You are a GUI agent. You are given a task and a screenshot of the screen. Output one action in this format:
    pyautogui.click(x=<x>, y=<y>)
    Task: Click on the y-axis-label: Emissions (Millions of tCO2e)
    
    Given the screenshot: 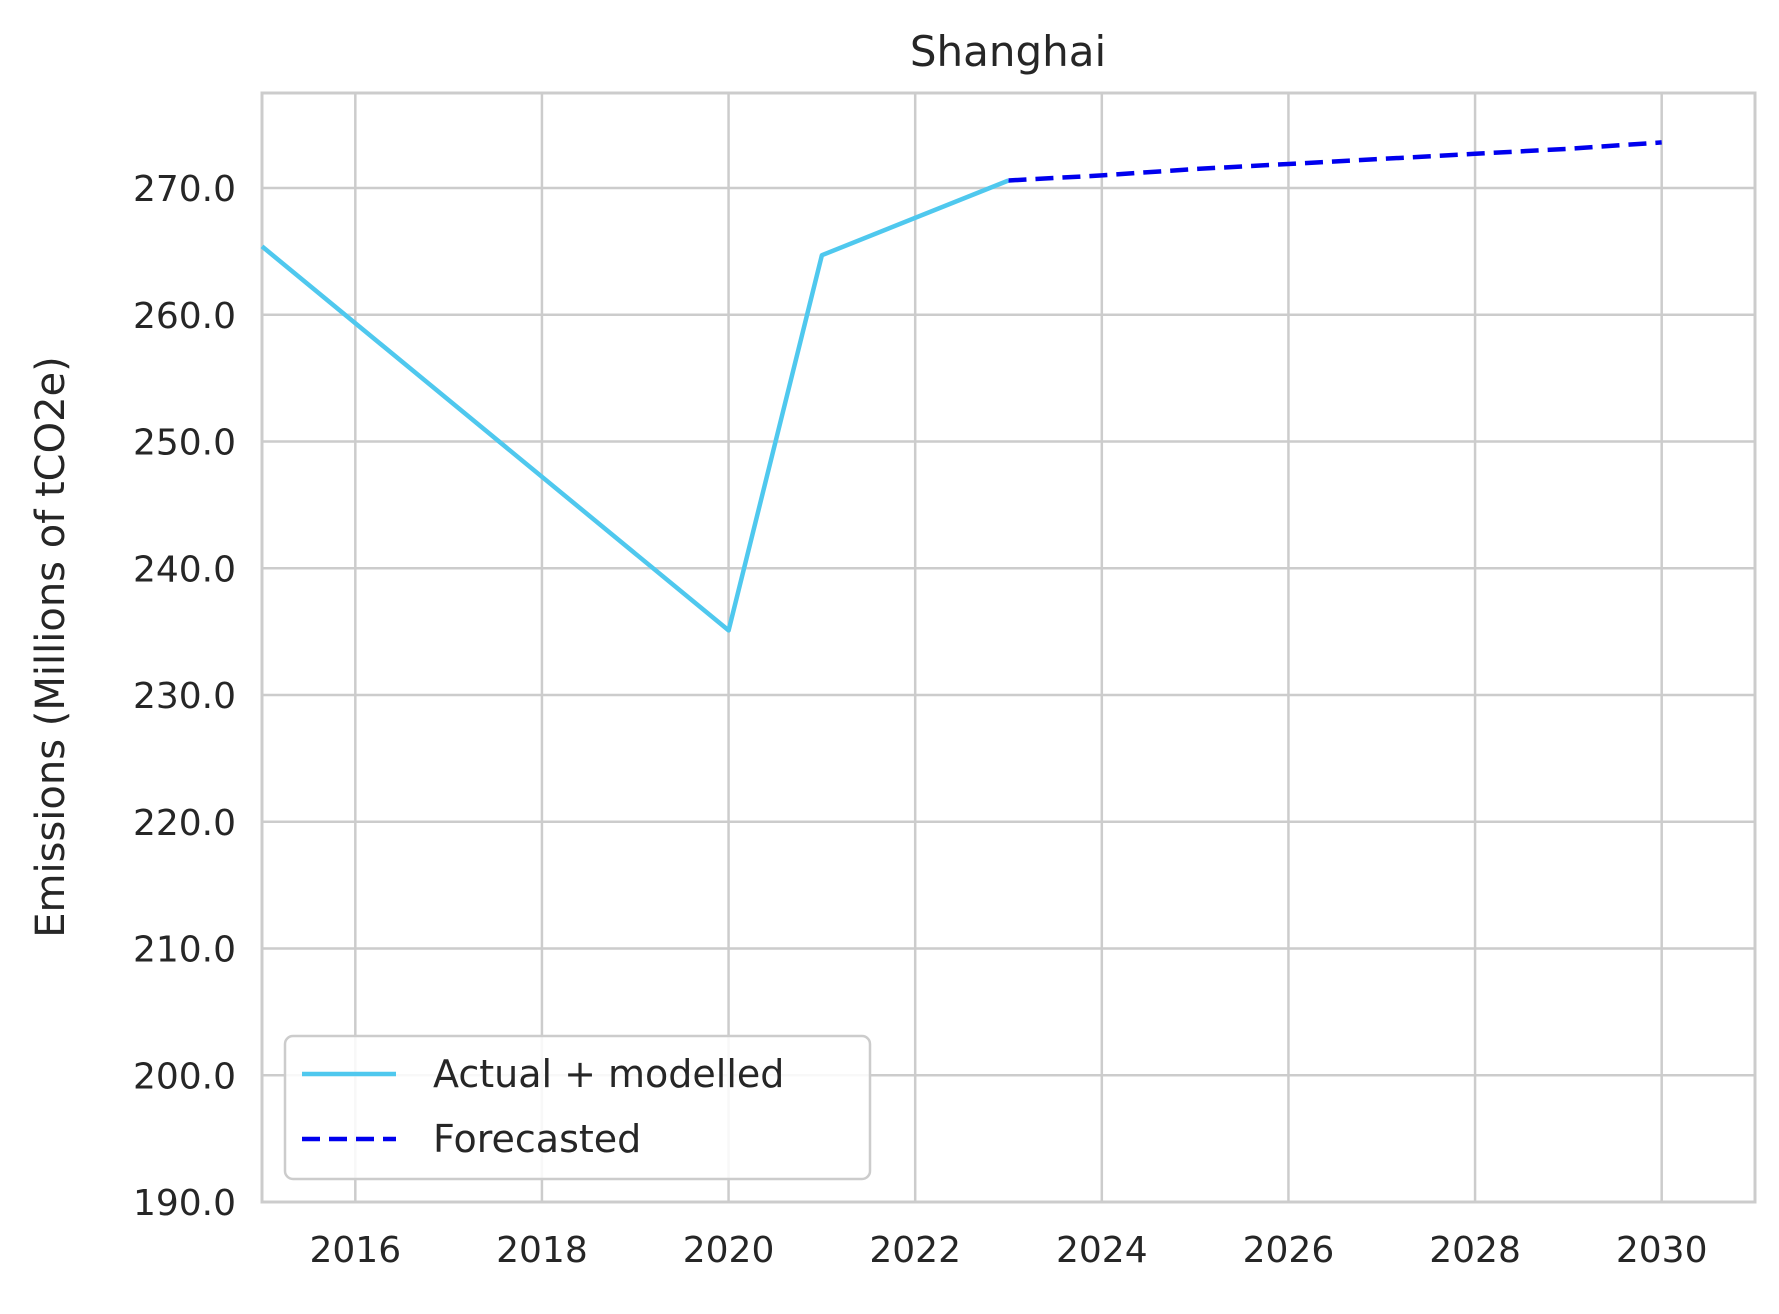 What is the action you would take?
    pyautogui.click(x=51, y=647)
    